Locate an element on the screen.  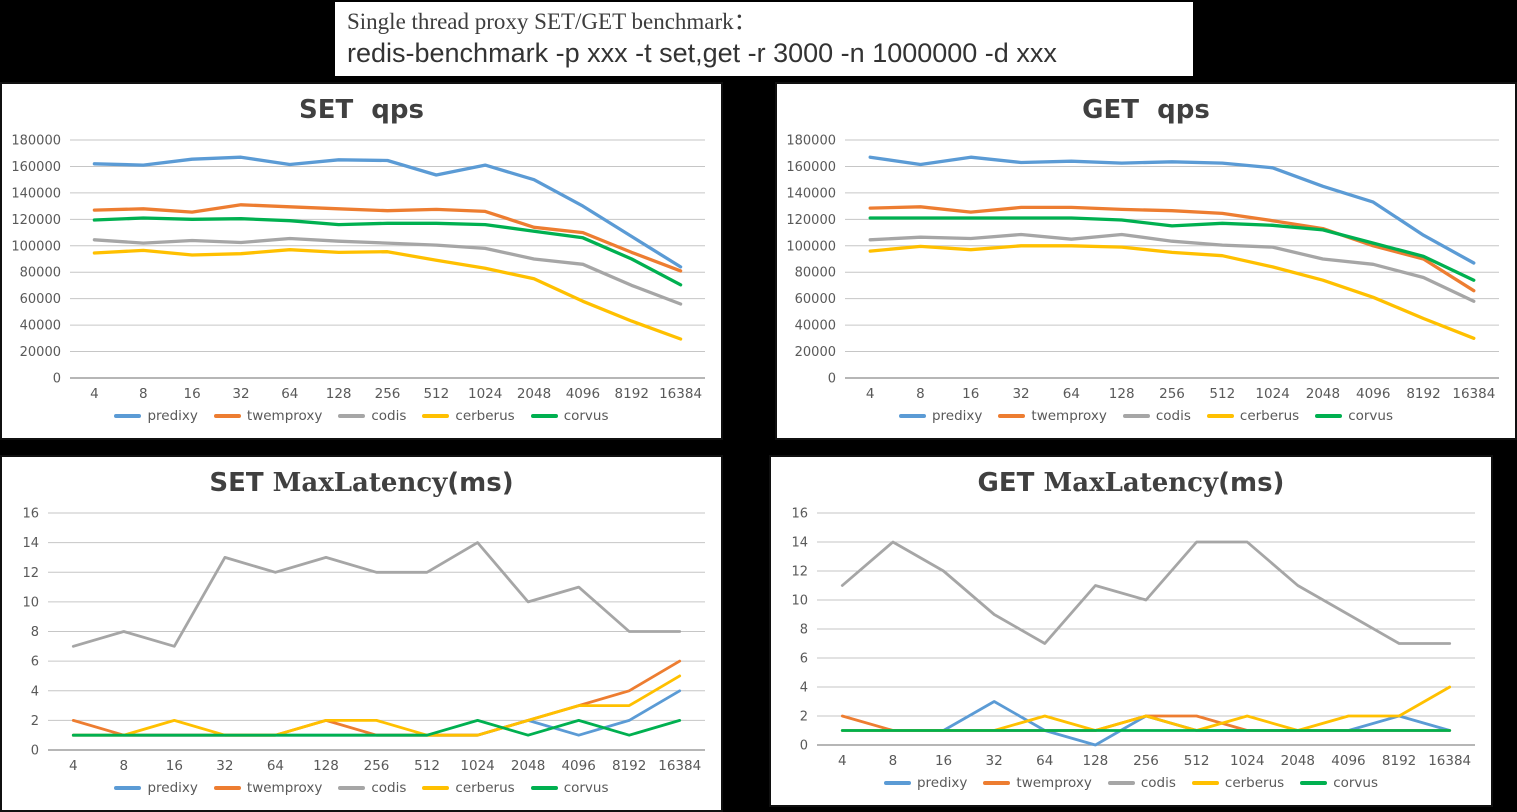
chart-title-part: SET is located at coordinates (241, 483).